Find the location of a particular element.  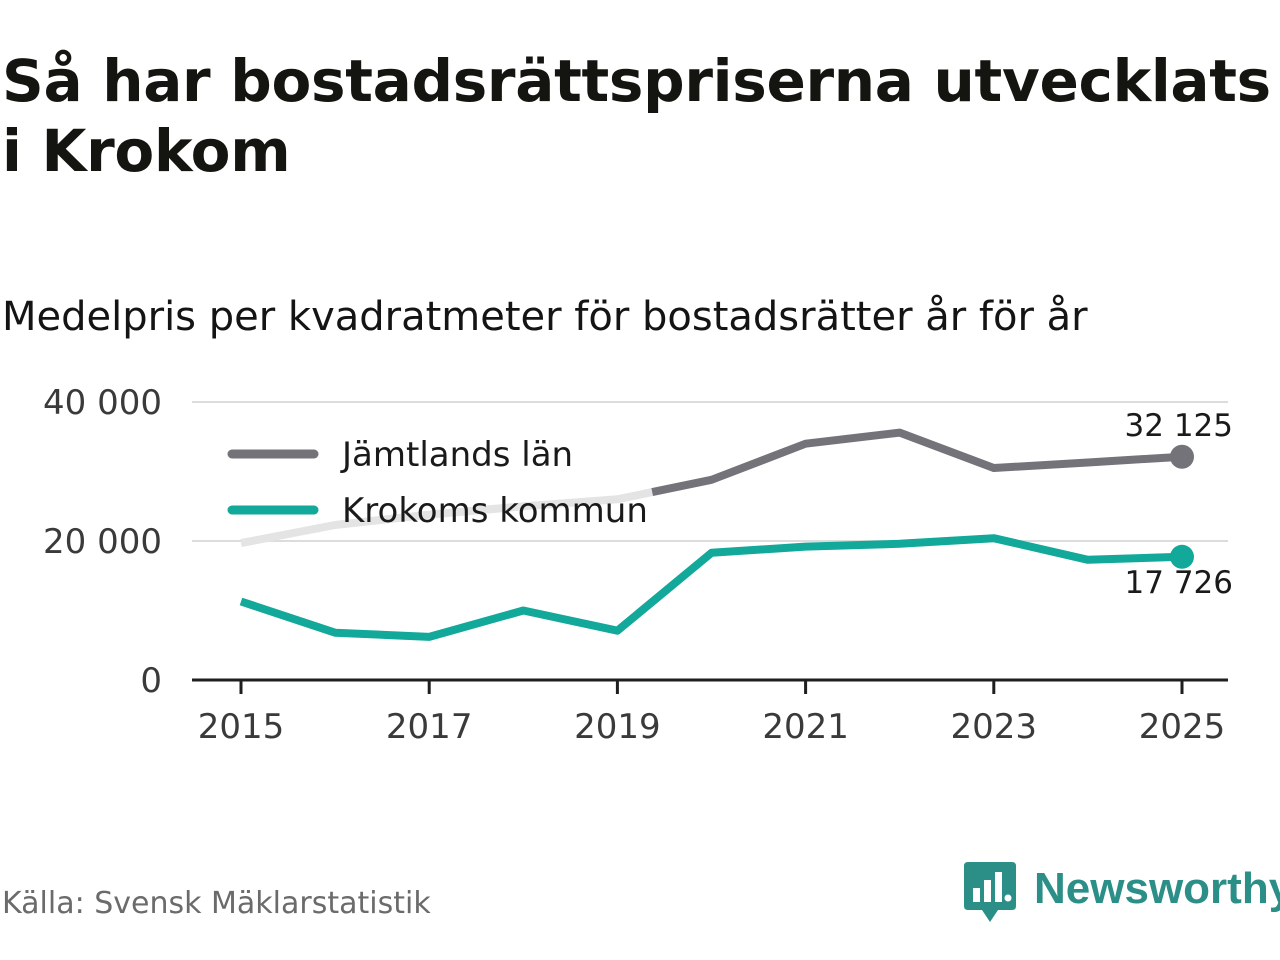

legend-label-jamtland: Jämtlands län is located at coordinates (456, 455).